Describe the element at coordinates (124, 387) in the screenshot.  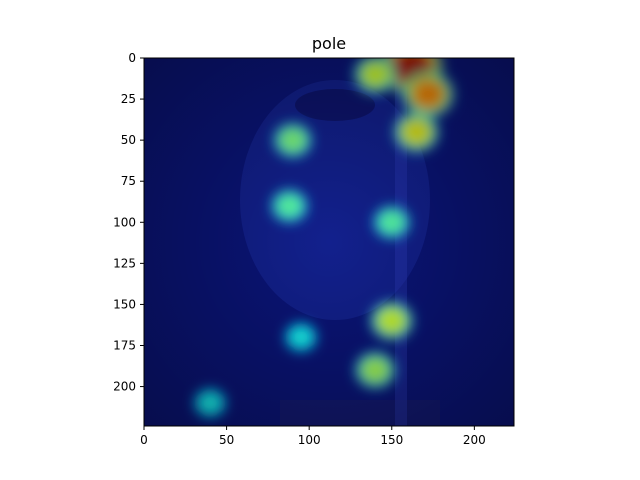
I see `y-tick-label: 200` at that location.